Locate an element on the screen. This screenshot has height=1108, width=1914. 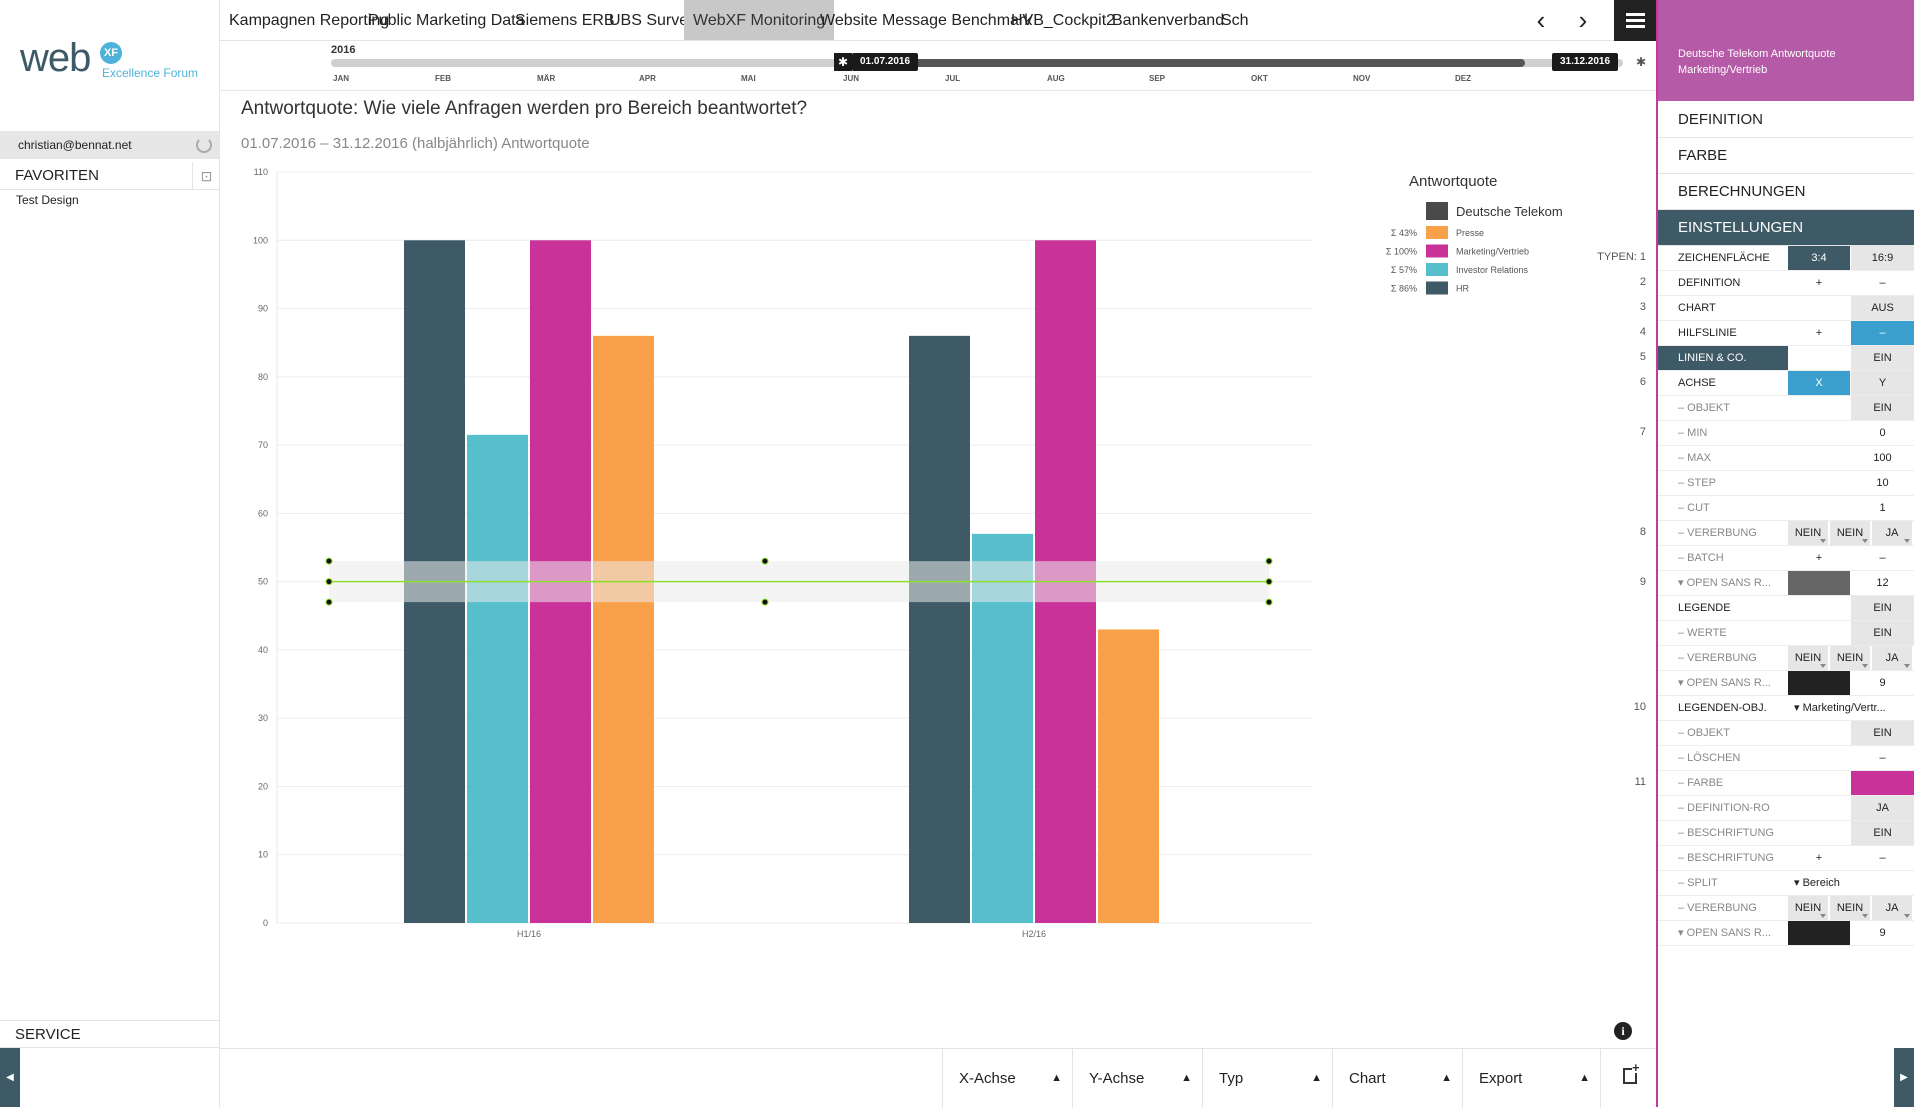
legend-label: Investor Relations is located at coordinates (1492, 270).